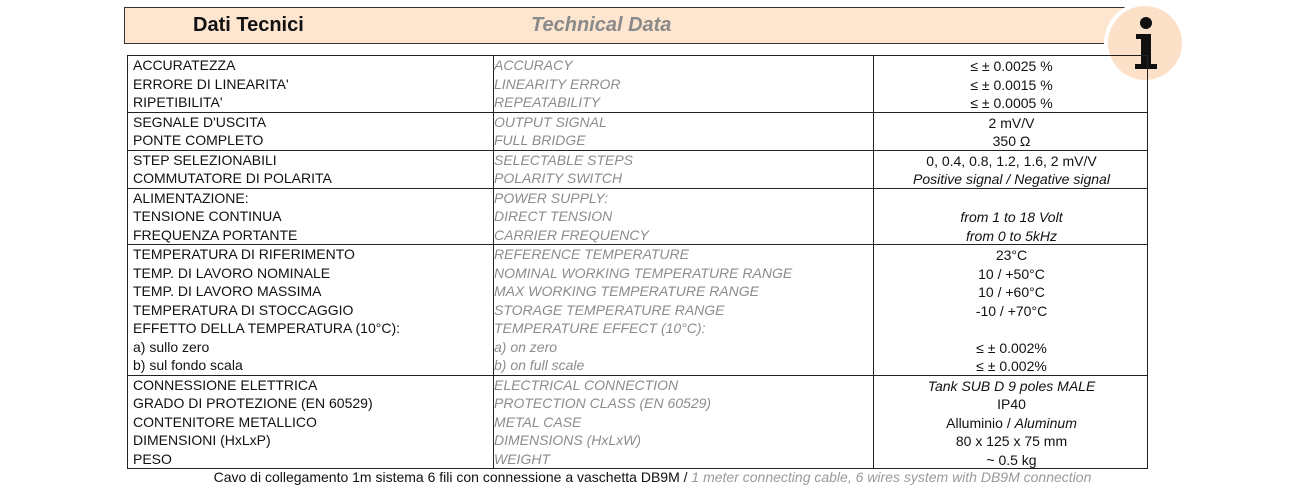 The width and height of the screenshot is (1305, 490). I want to click on label-it: TENSIONE CONTINUA, so click(207, 216).